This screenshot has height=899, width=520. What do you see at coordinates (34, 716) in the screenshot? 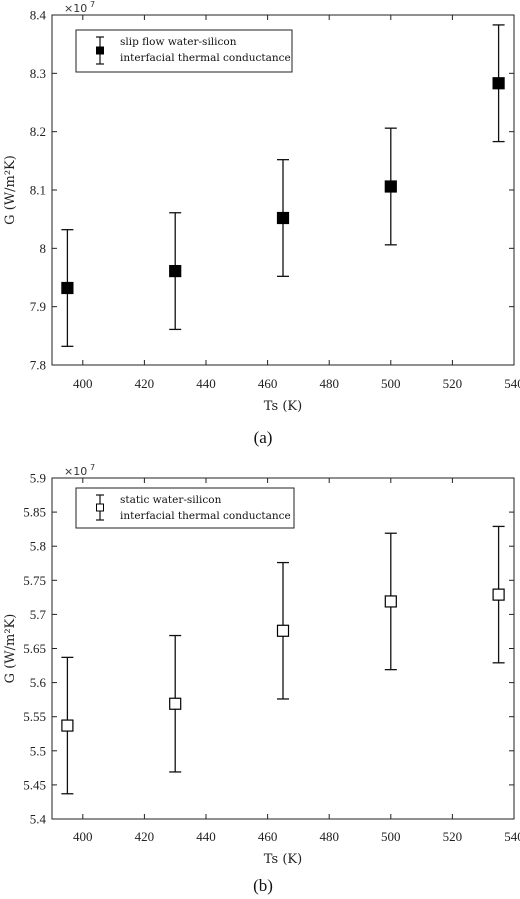
I see `y-tick-label: 5.55` at bounding box center [34, 716].